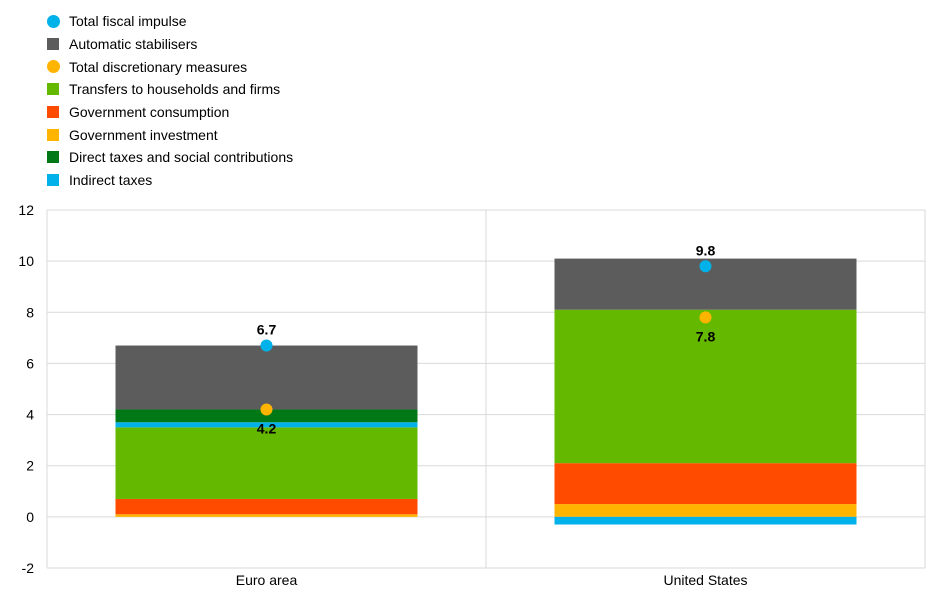  Describe the element at coordinates (30, 415) in the screenshot. I see `y-tick-label: 4` at that location.